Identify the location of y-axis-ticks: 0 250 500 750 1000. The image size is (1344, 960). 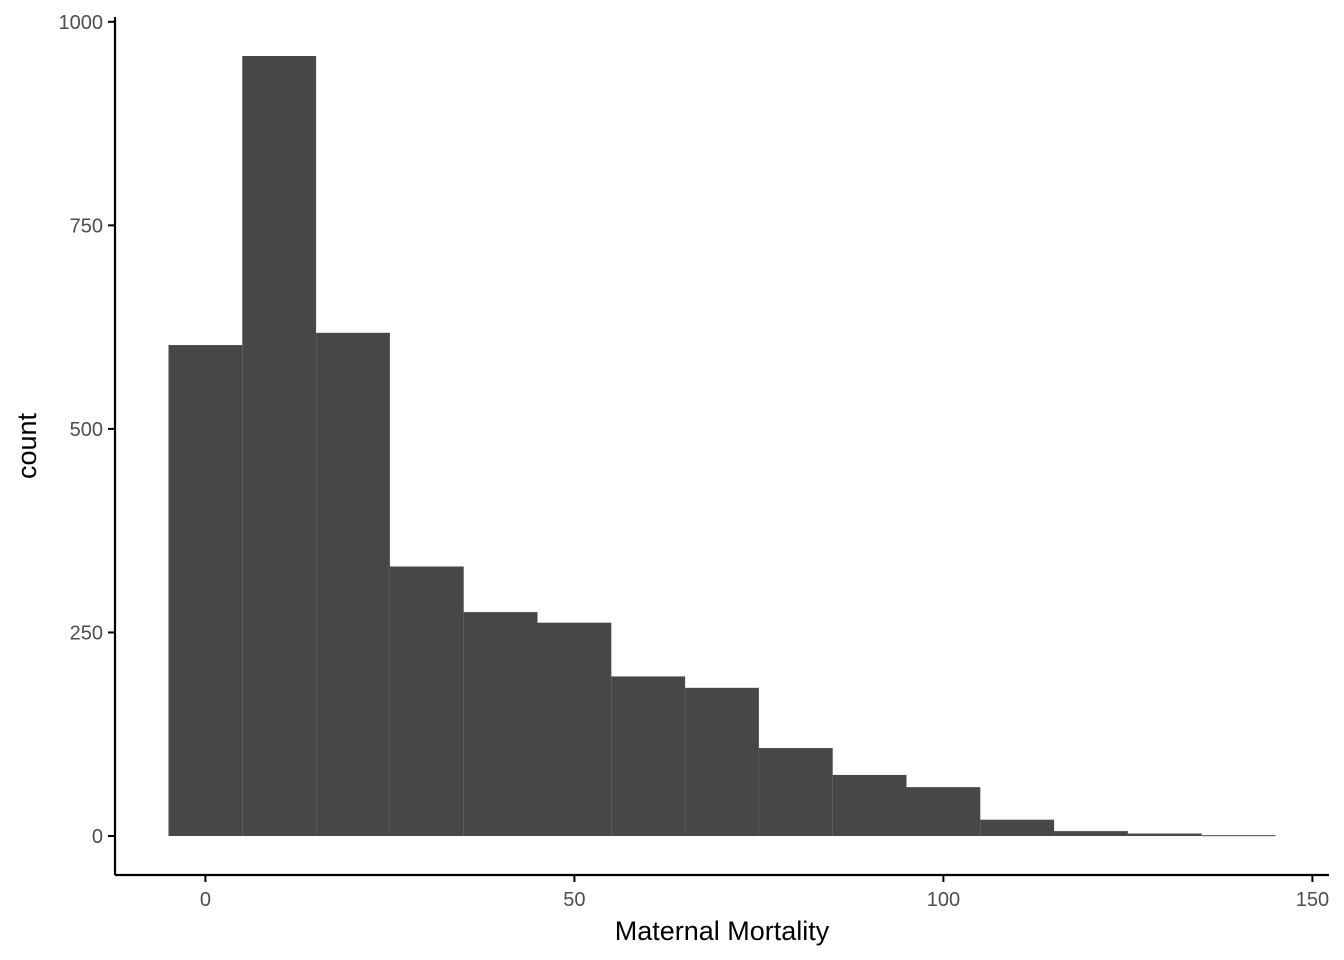
(87, 430).